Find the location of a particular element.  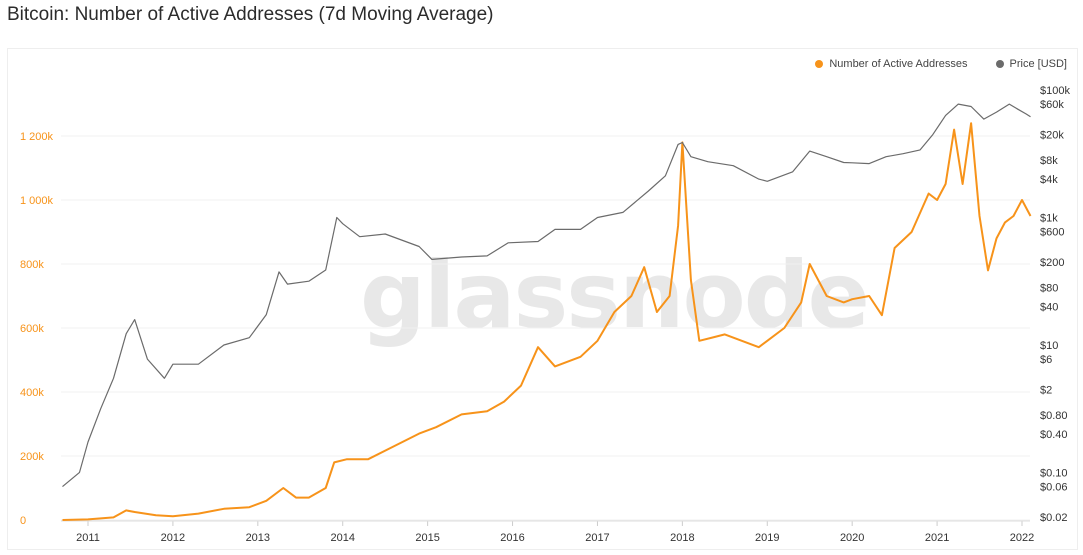

y-right-tick-label: $80 is located at coordinates (1049, 288).